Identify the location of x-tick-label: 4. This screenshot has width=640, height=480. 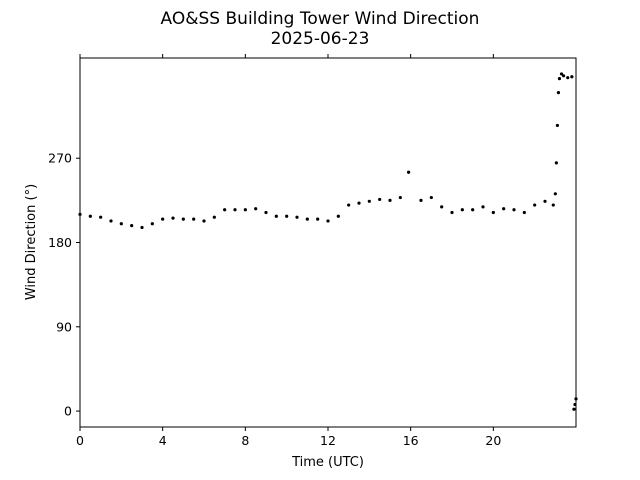
(163, 440).